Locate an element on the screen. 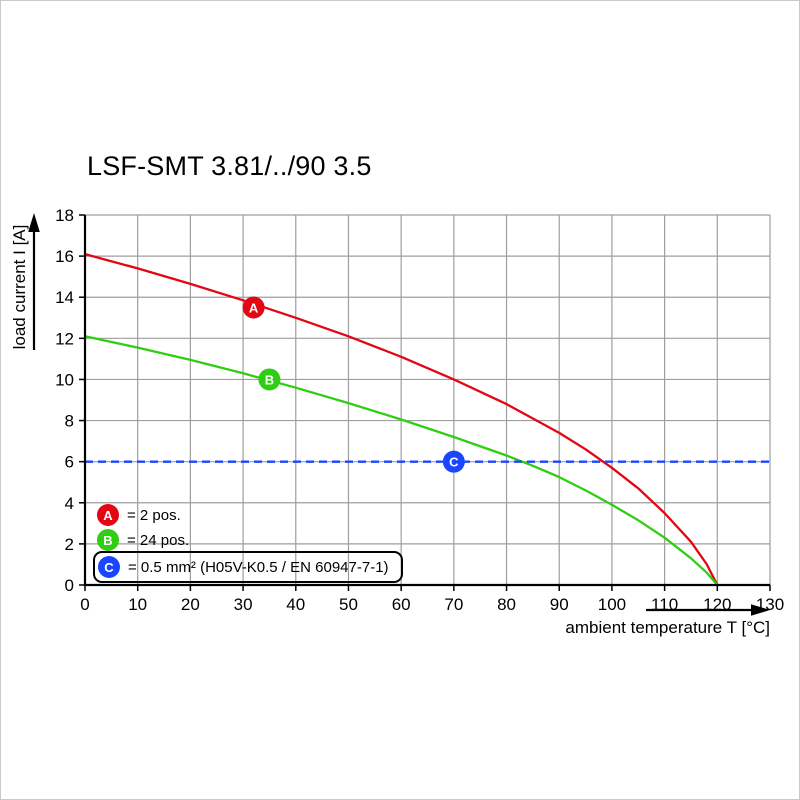  y-tick-label: 16 is located at coordinates (64, 256).